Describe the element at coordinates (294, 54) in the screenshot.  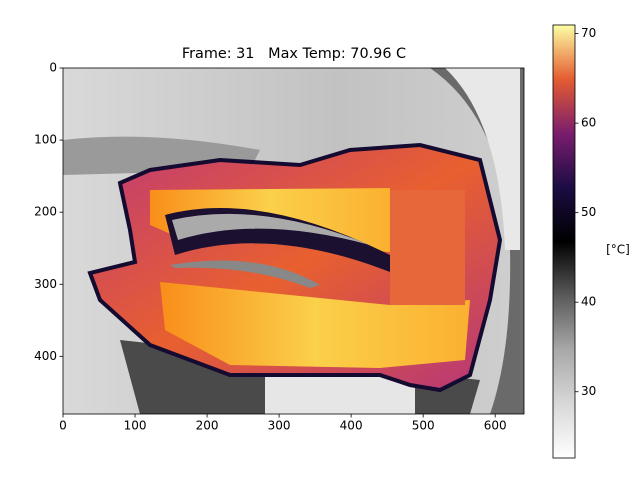
I see `chart-title: Frame: 31 Max Temp: 70.96 C` at that location.